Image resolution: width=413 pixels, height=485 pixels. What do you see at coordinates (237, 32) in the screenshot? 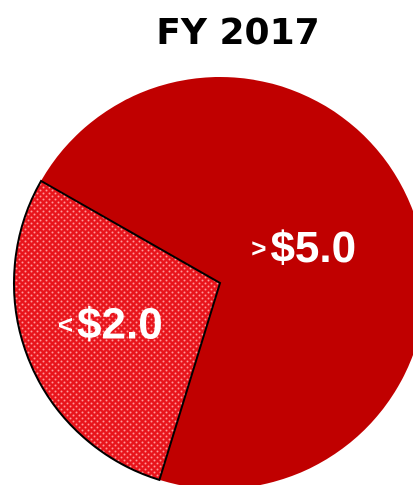
I see `chart-title: FY 2017` at bounding box center [237, 32].